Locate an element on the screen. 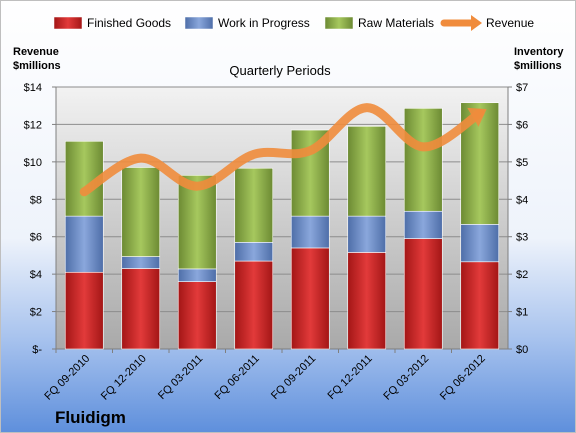  left-tick-label: $14 is located at coordinates (33, 88).